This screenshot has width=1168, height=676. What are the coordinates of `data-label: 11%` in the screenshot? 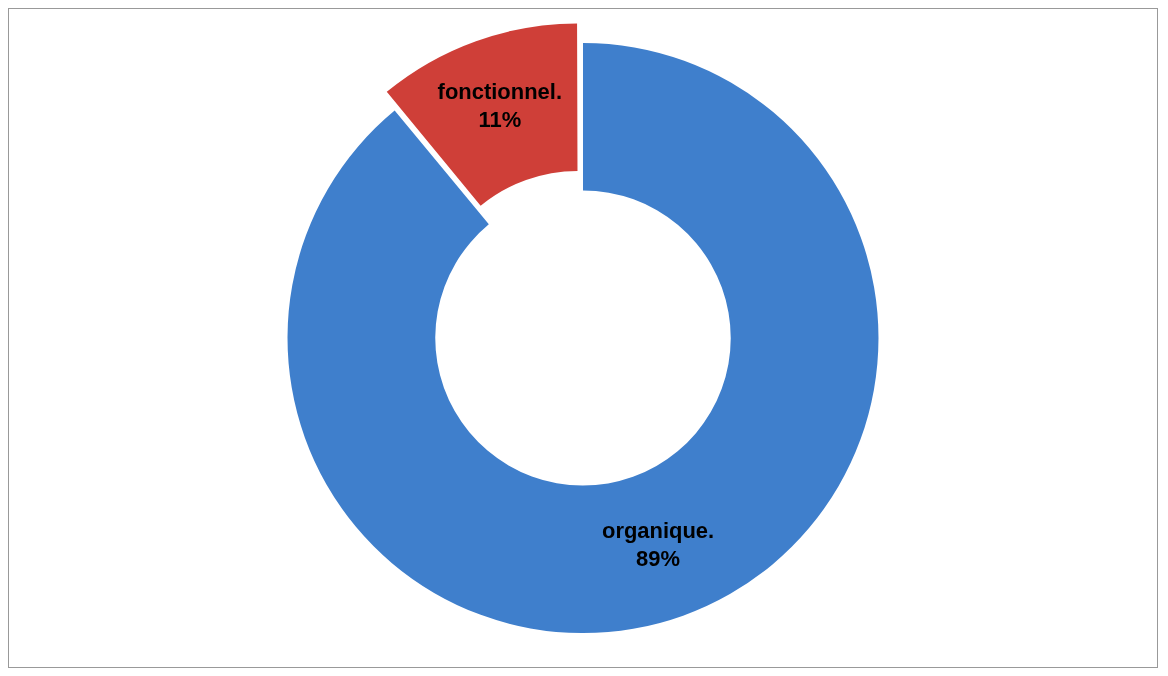 It's located at (500, 120).